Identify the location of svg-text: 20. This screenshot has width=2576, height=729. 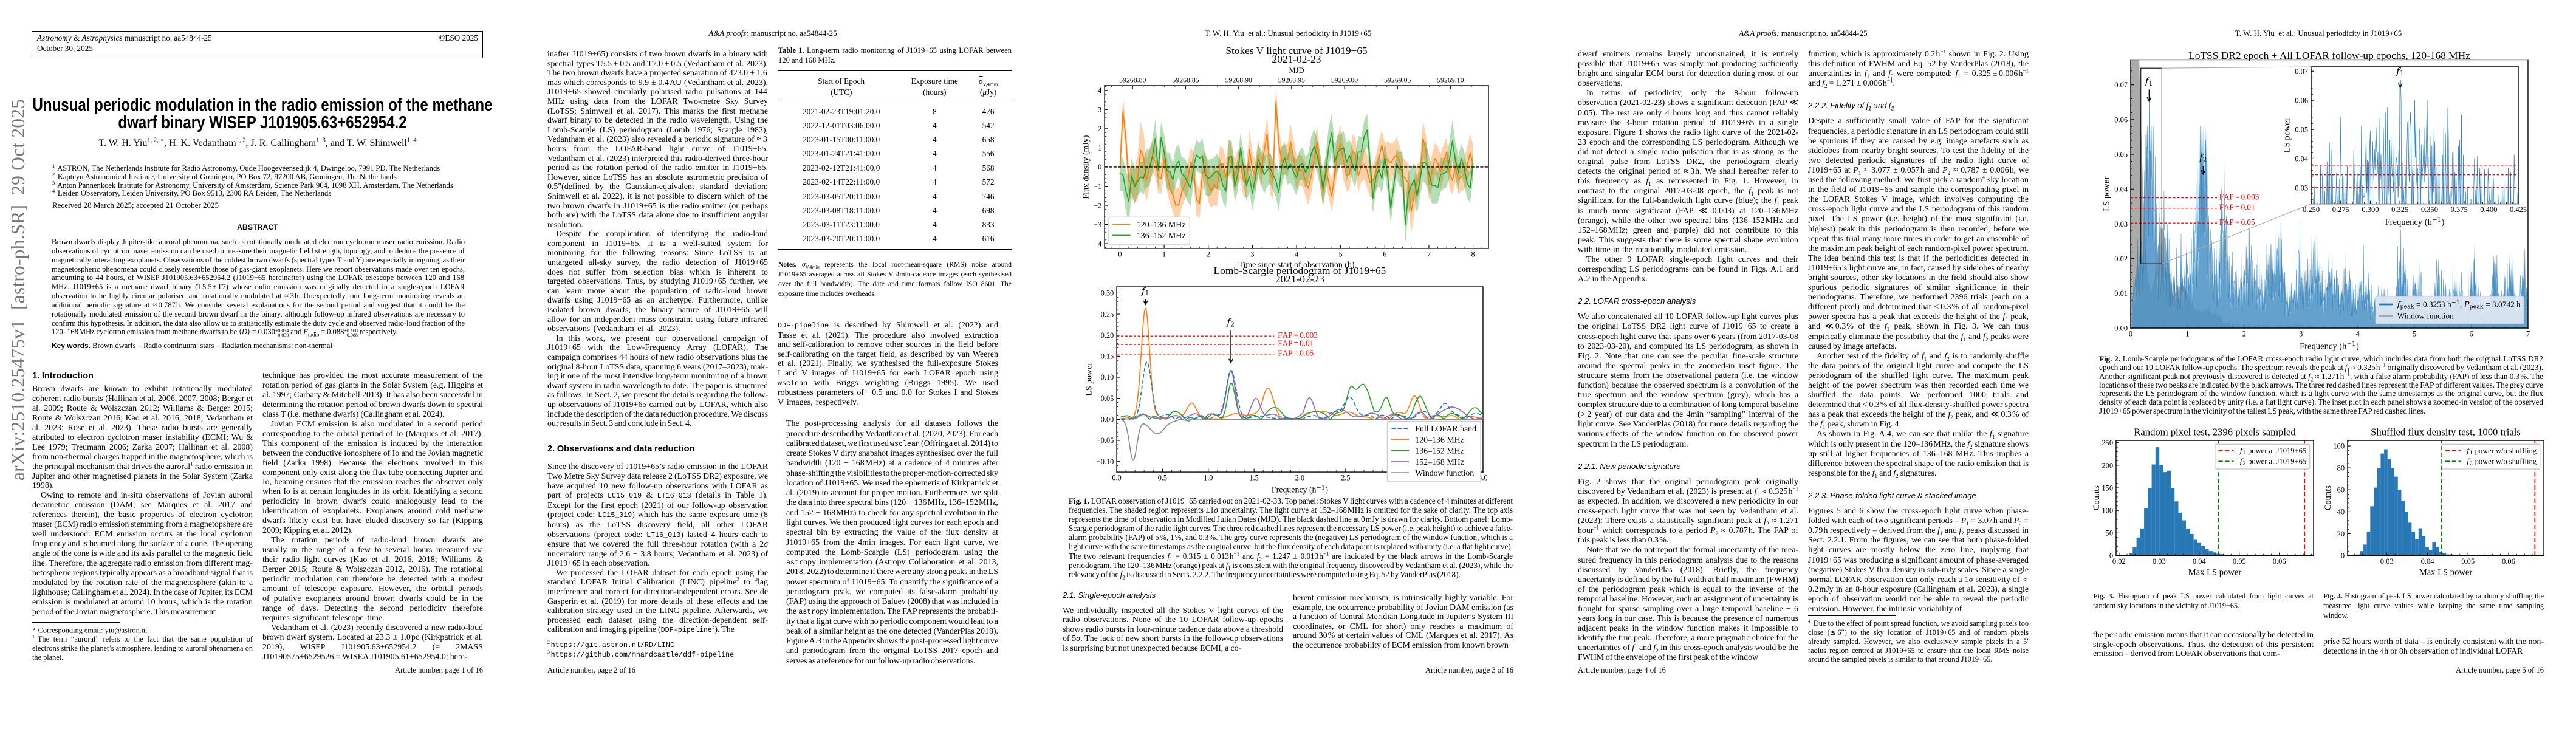
(2341, 534).